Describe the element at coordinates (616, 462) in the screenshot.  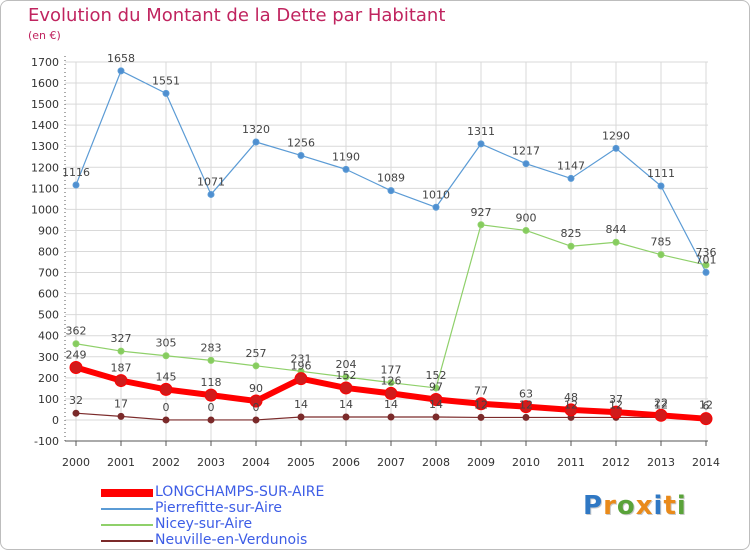
I see `x-tick-label: 2012` at that location.